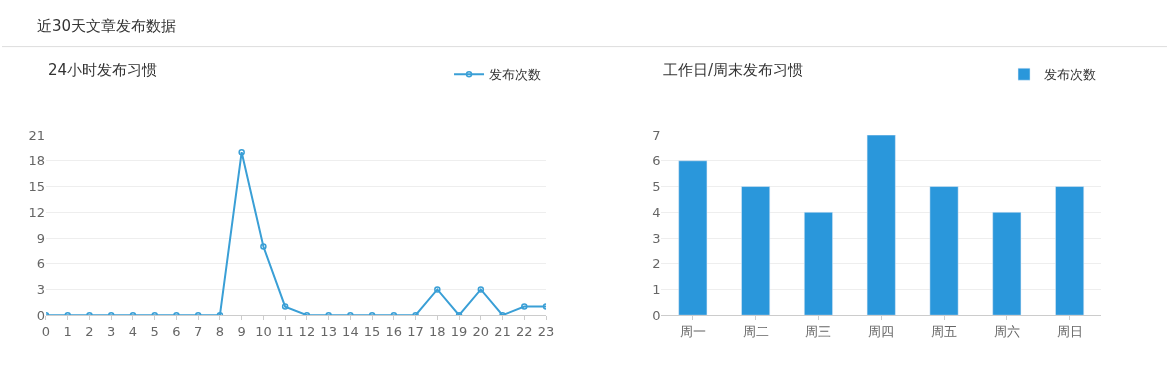  Describe the element at coordinates (372, 331) in the screenshot. I see `x-tick-label: 15` at that location.